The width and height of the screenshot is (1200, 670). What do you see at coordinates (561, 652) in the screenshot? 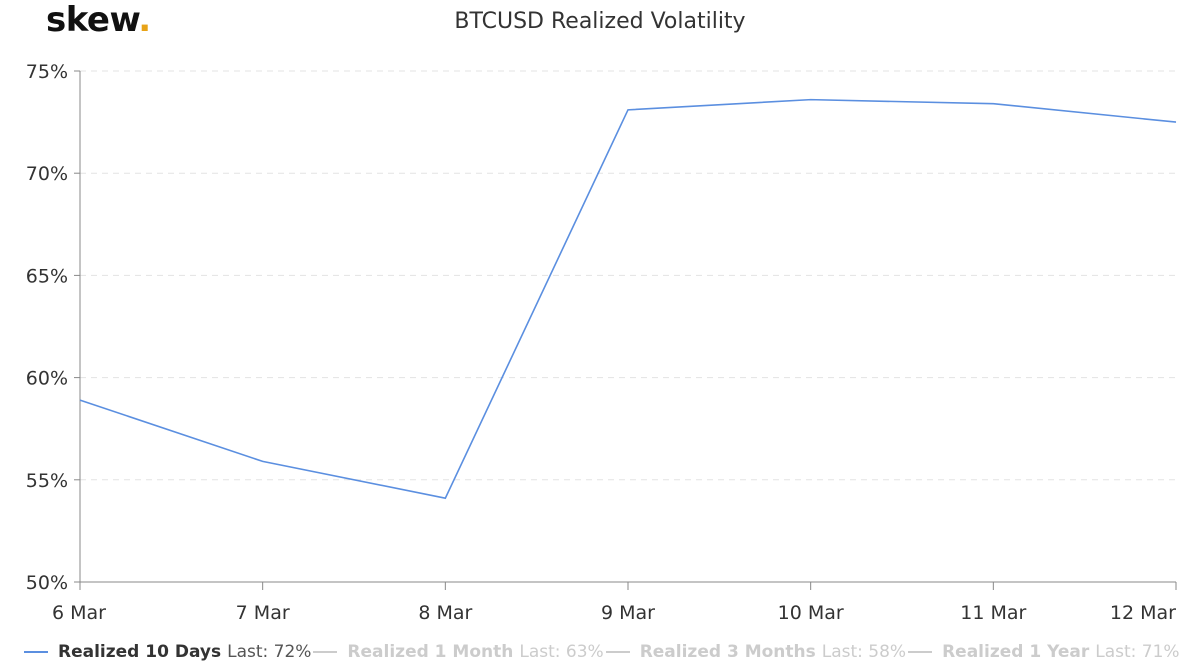
I see `legend-last-value: Last: 63%` at bounding box center [561, 652].